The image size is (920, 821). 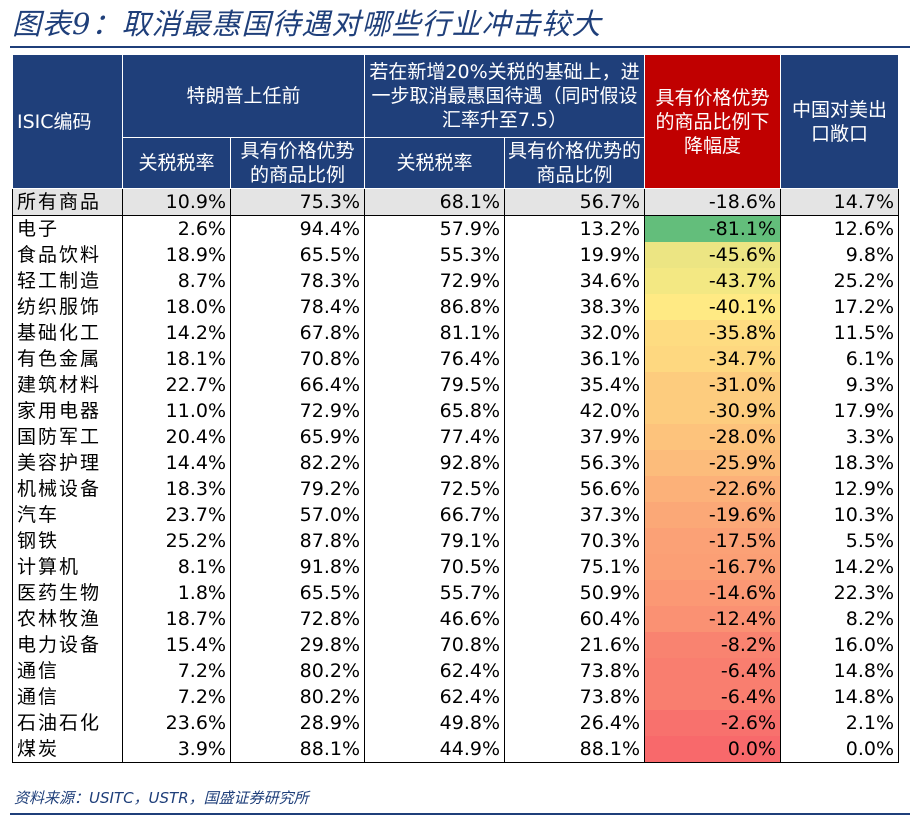 What do you see at coordinates (176, 281) in the screenshot?
I see `cell-tariff-before: 8.7%` at bounding box center [176, 281].